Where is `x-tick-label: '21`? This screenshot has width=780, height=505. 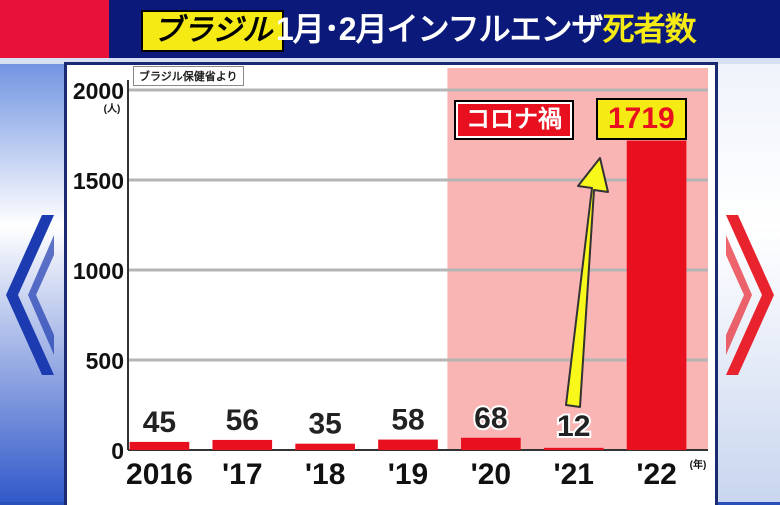 x-tick-label: '21 is located at coordinates (573, 474).